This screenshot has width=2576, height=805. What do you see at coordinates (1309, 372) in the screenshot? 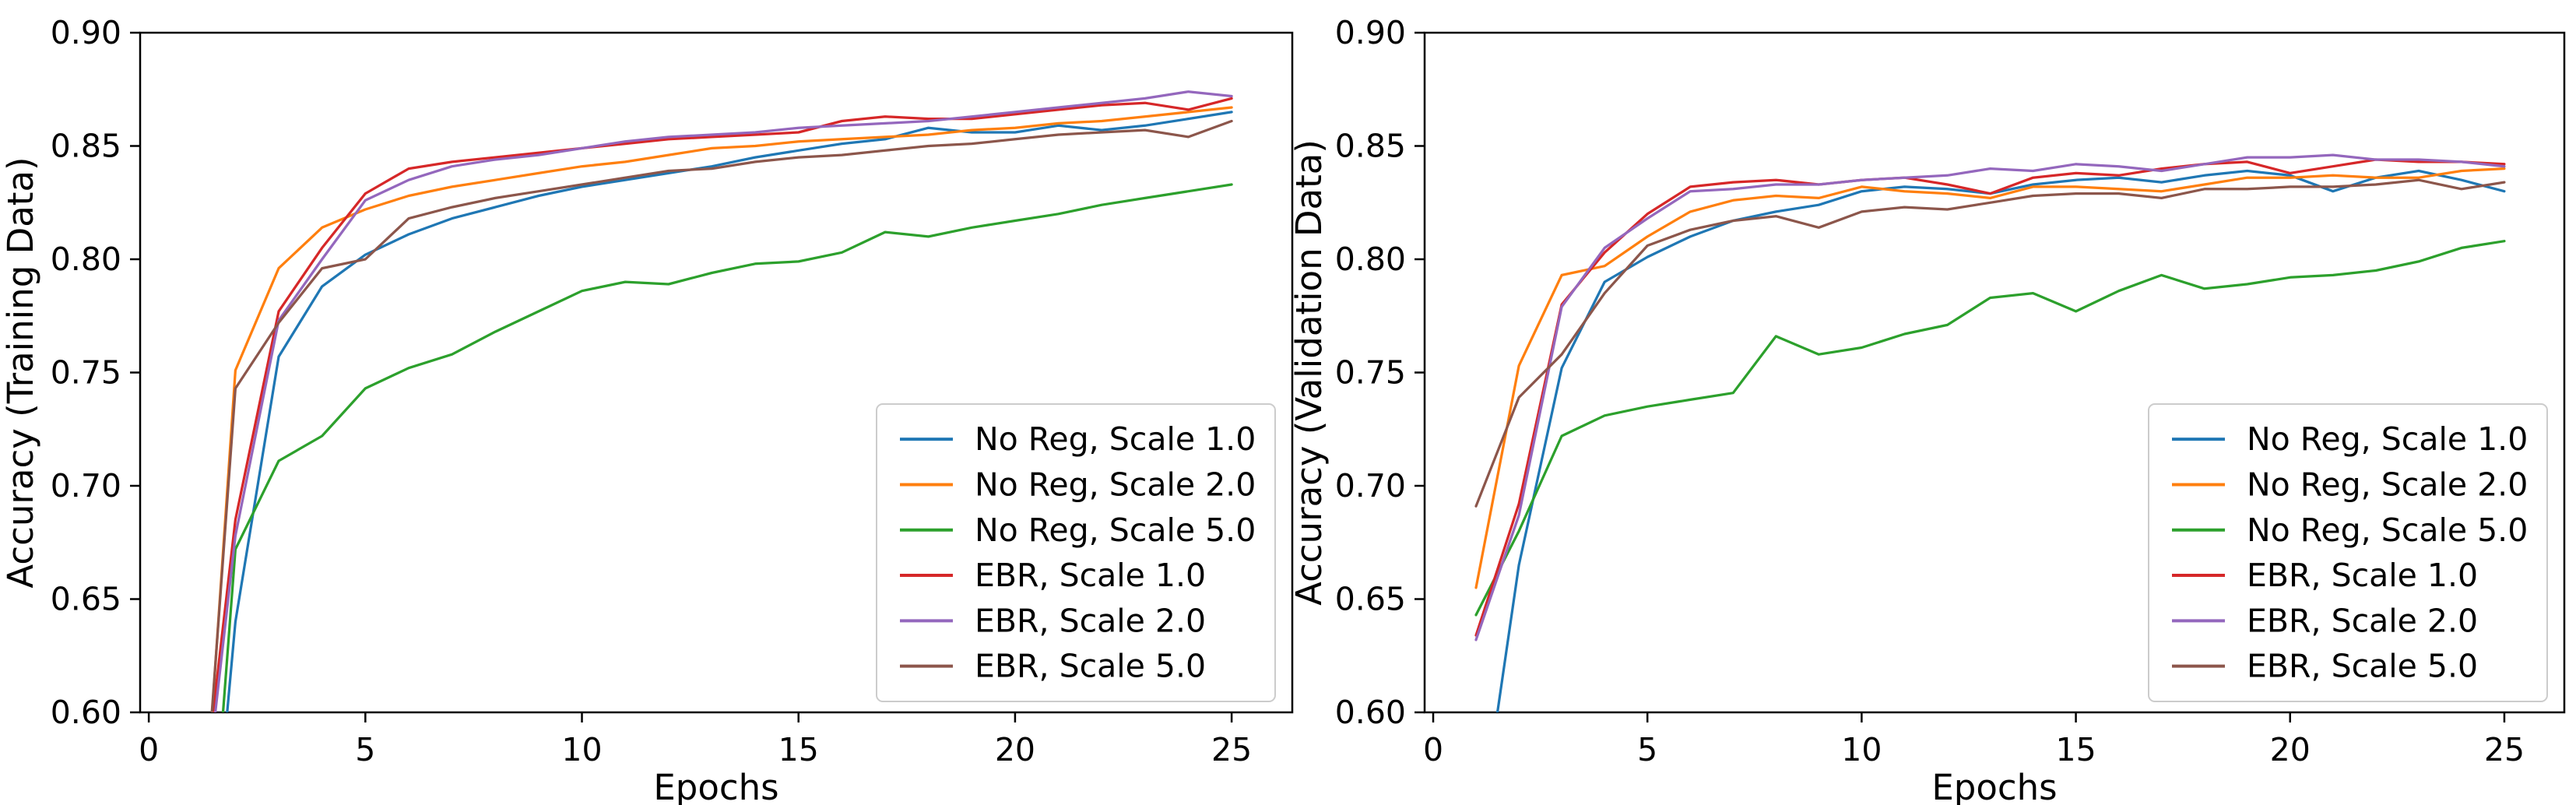
I see `y-axis-label: Accuracy (Validation Data)` at bounding box center [1309, 372].